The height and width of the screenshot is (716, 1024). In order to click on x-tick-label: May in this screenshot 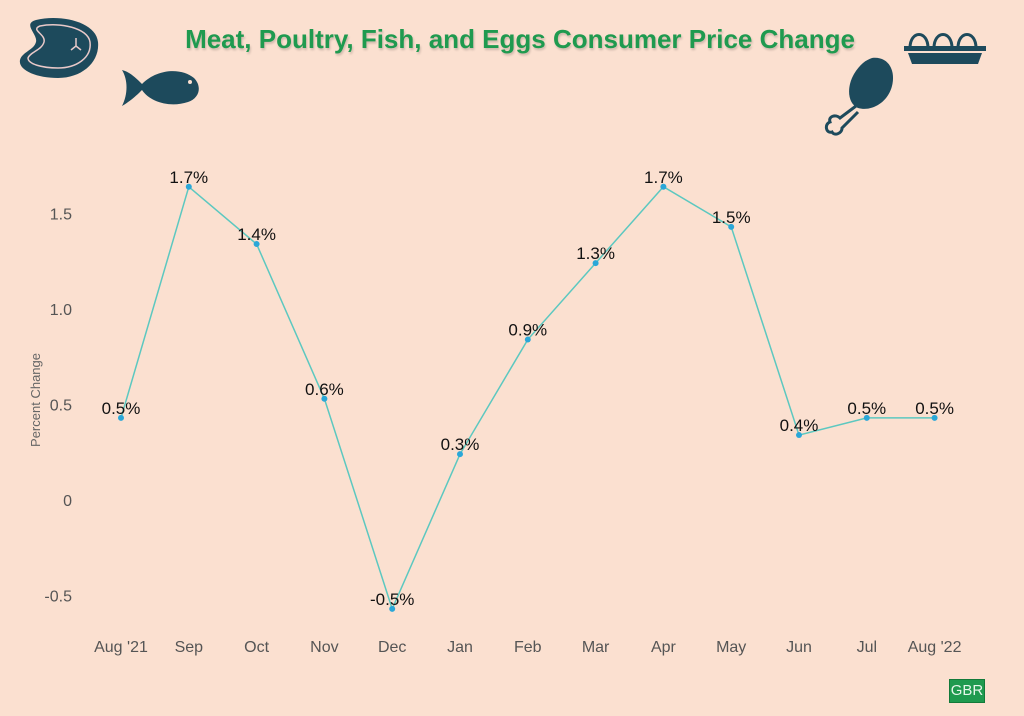, I will do `click(731, 647)`.